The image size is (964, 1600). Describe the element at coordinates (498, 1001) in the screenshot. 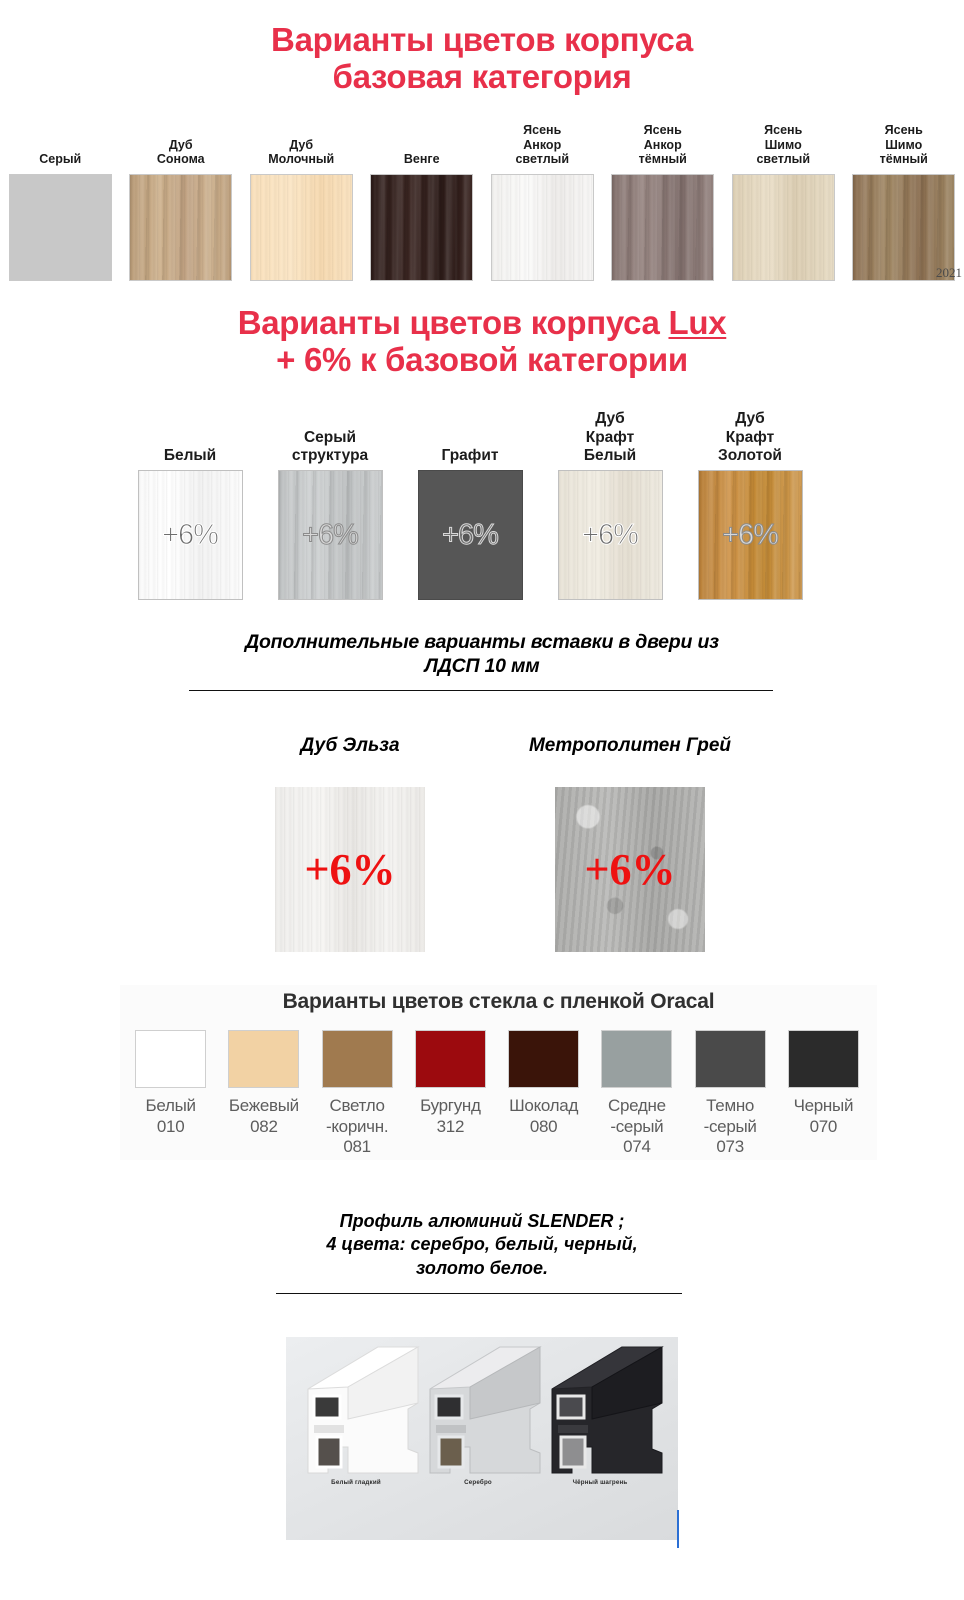

I see `oracal-title: Варианты цветов стекла с пленкой Oracal` at that location.